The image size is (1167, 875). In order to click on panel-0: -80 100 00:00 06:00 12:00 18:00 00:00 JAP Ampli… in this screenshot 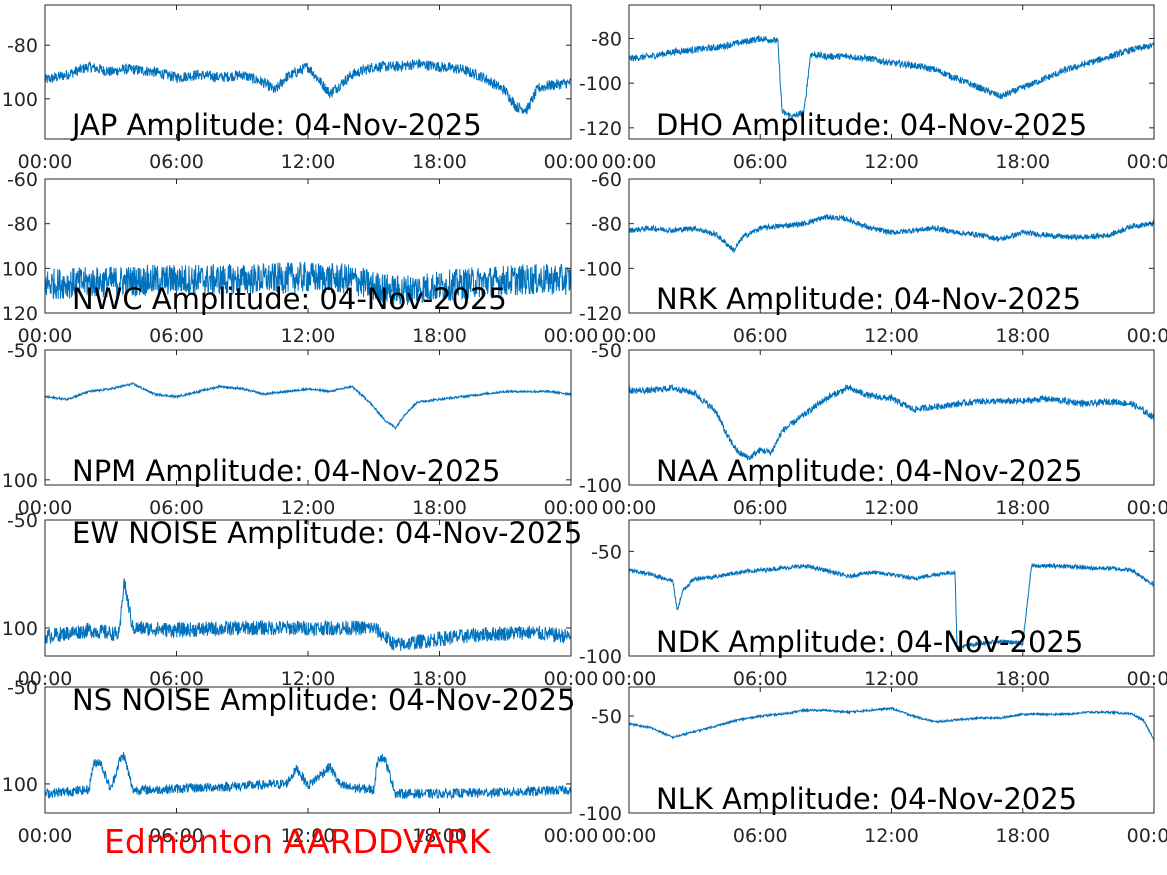, I will do `click(300, 88)`.